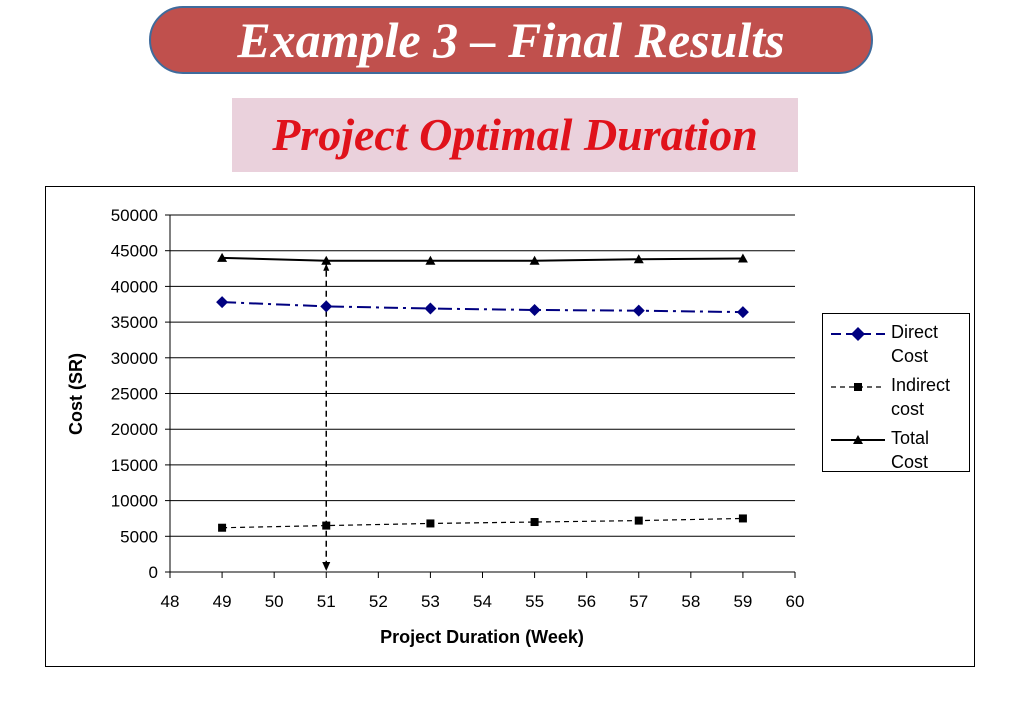 The image size is (1024, 709). What do you see at coordinates (134, 322) in the screenshot?
I see `y-tick-label: 35000` at bounding box center [134, 322].